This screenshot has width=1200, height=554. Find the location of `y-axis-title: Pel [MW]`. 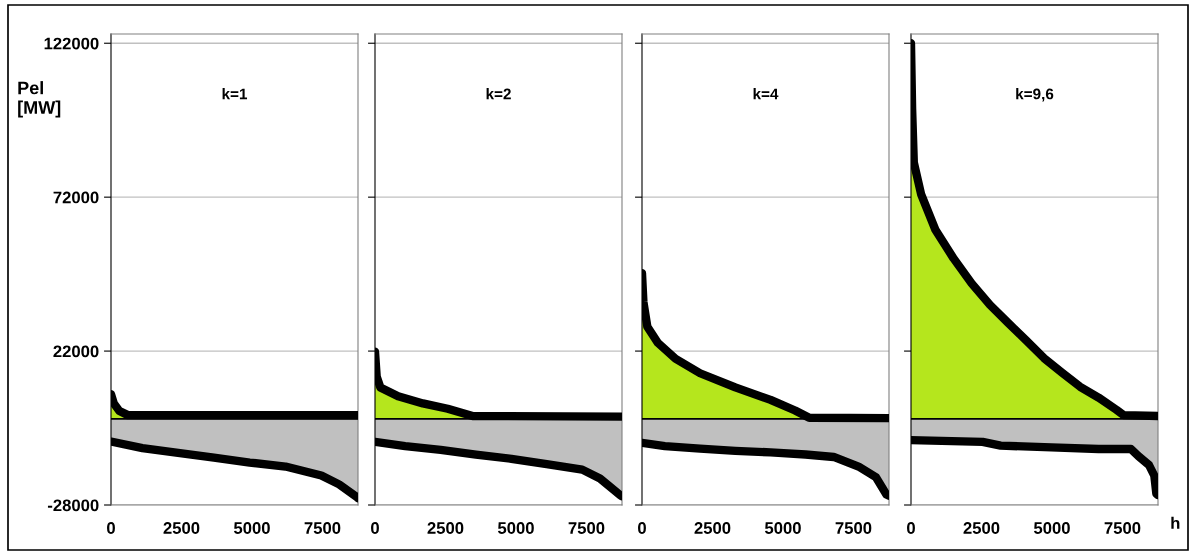

y-axis-title: Pel [MW] is located at coordinates (39, 99).